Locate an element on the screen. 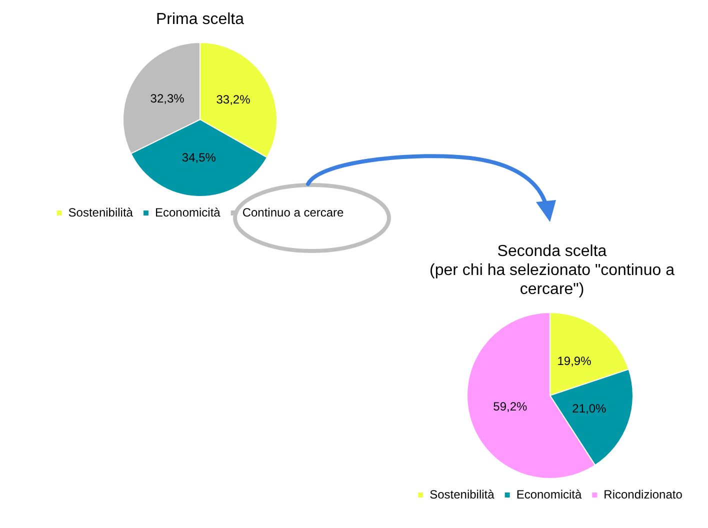  data-label: 59,2% is located at coordinates (510, 407).